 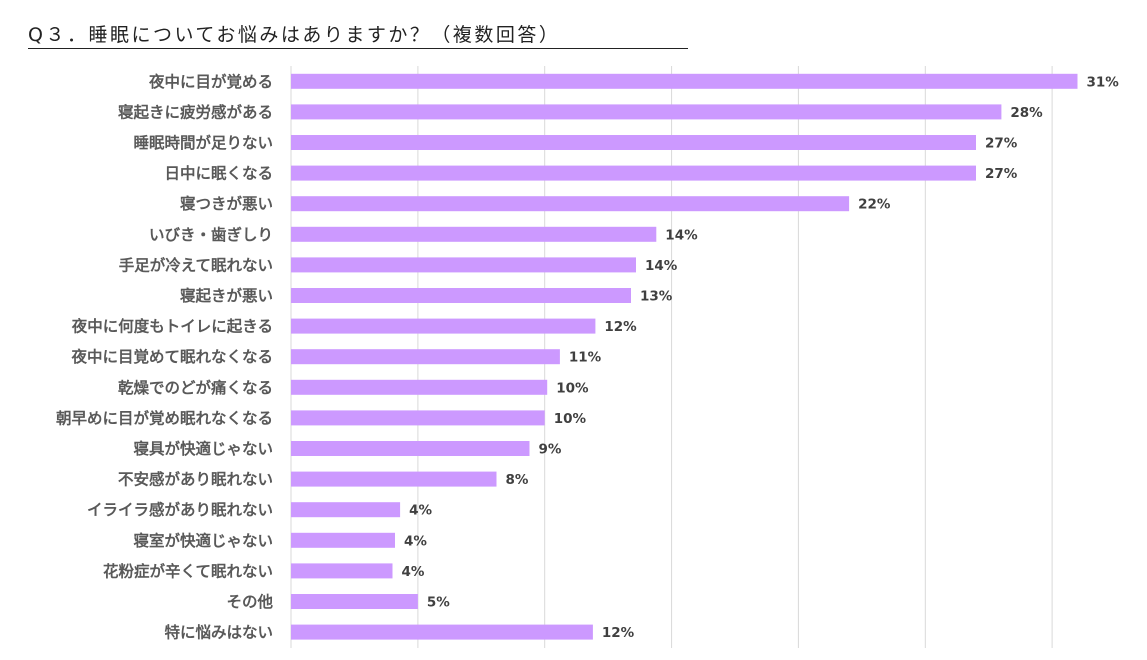 What do you see at coordinates (195, 111) in the screenshot?
I see `category-label: 寝起きに疲労感がある` at bounding box center [195, 111].